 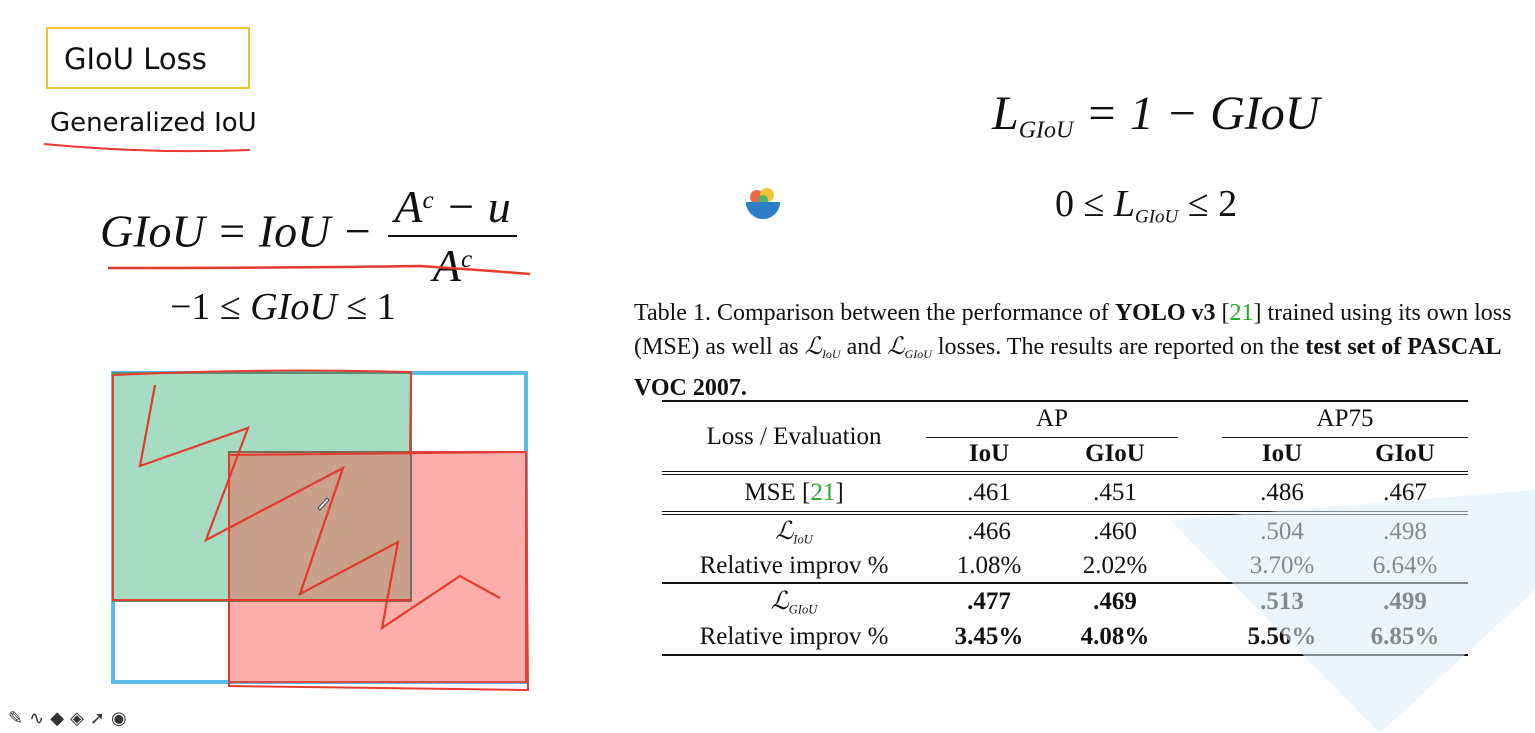 I want to click on group-ap: AP, so click(x=1052, y=419).